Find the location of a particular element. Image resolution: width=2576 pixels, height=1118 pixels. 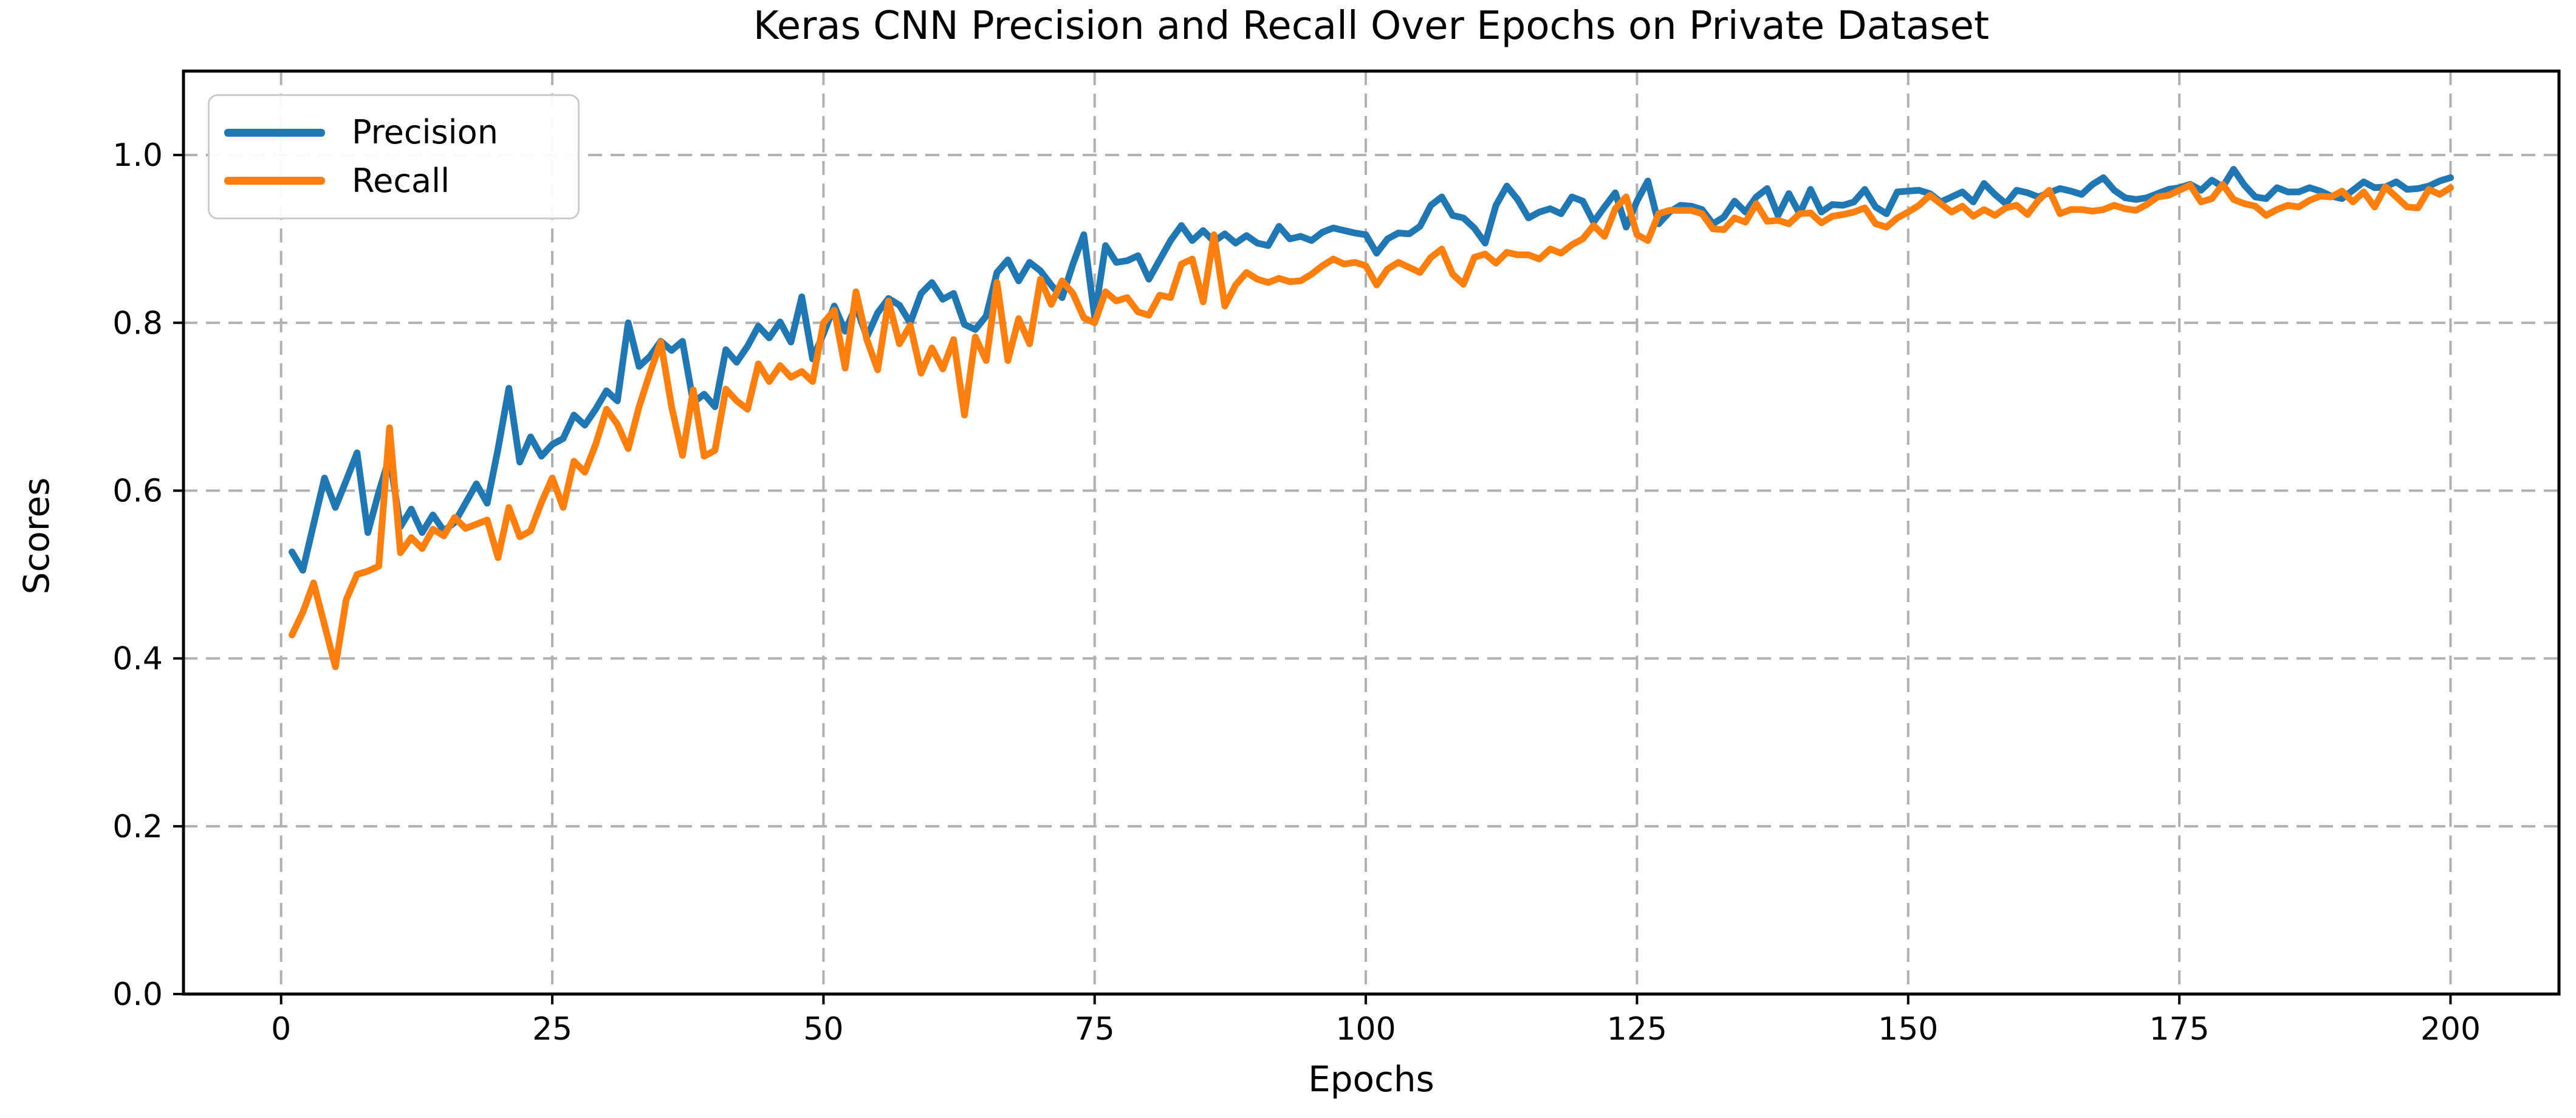

x-tick-label: 100 is located at coordinates (1365, 1029).